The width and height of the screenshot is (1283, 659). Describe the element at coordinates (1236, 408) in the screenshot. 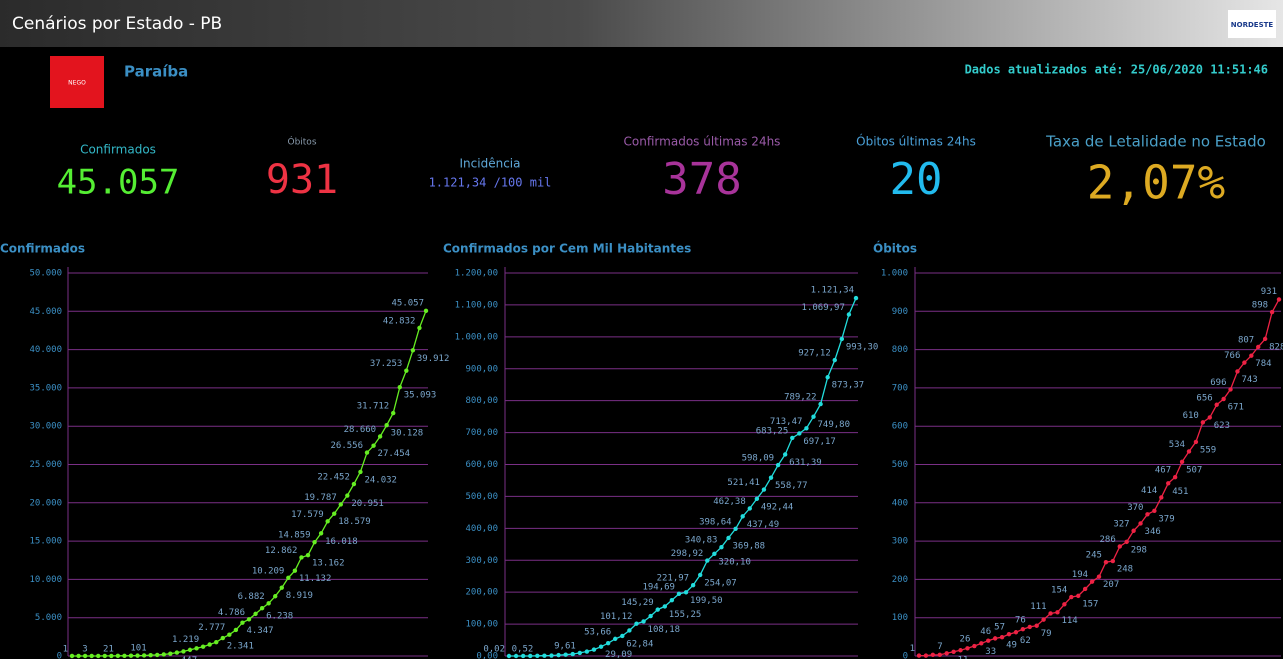

I see `data-label: 671` at that location.